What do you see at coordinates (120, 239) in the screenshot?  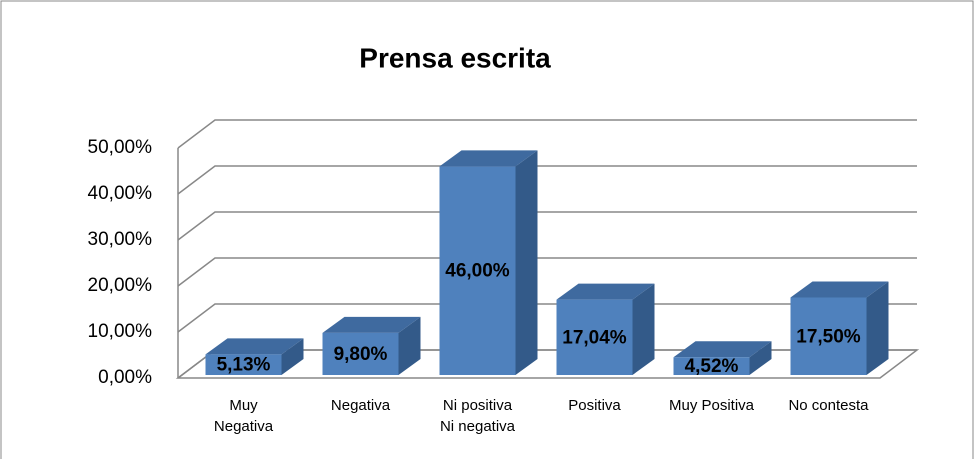 I see `y-tick-label: 30,00%` at bounding box center [120, 239].